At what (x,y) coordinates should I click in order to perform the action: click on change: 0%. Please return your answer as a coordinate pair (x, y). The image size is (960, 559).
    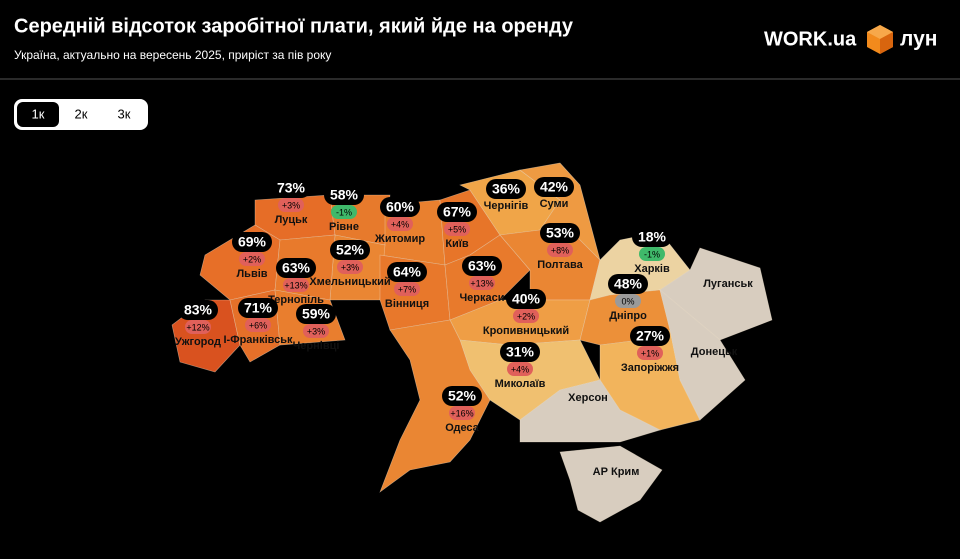
    Looking at the image, I should click on (627, 301).